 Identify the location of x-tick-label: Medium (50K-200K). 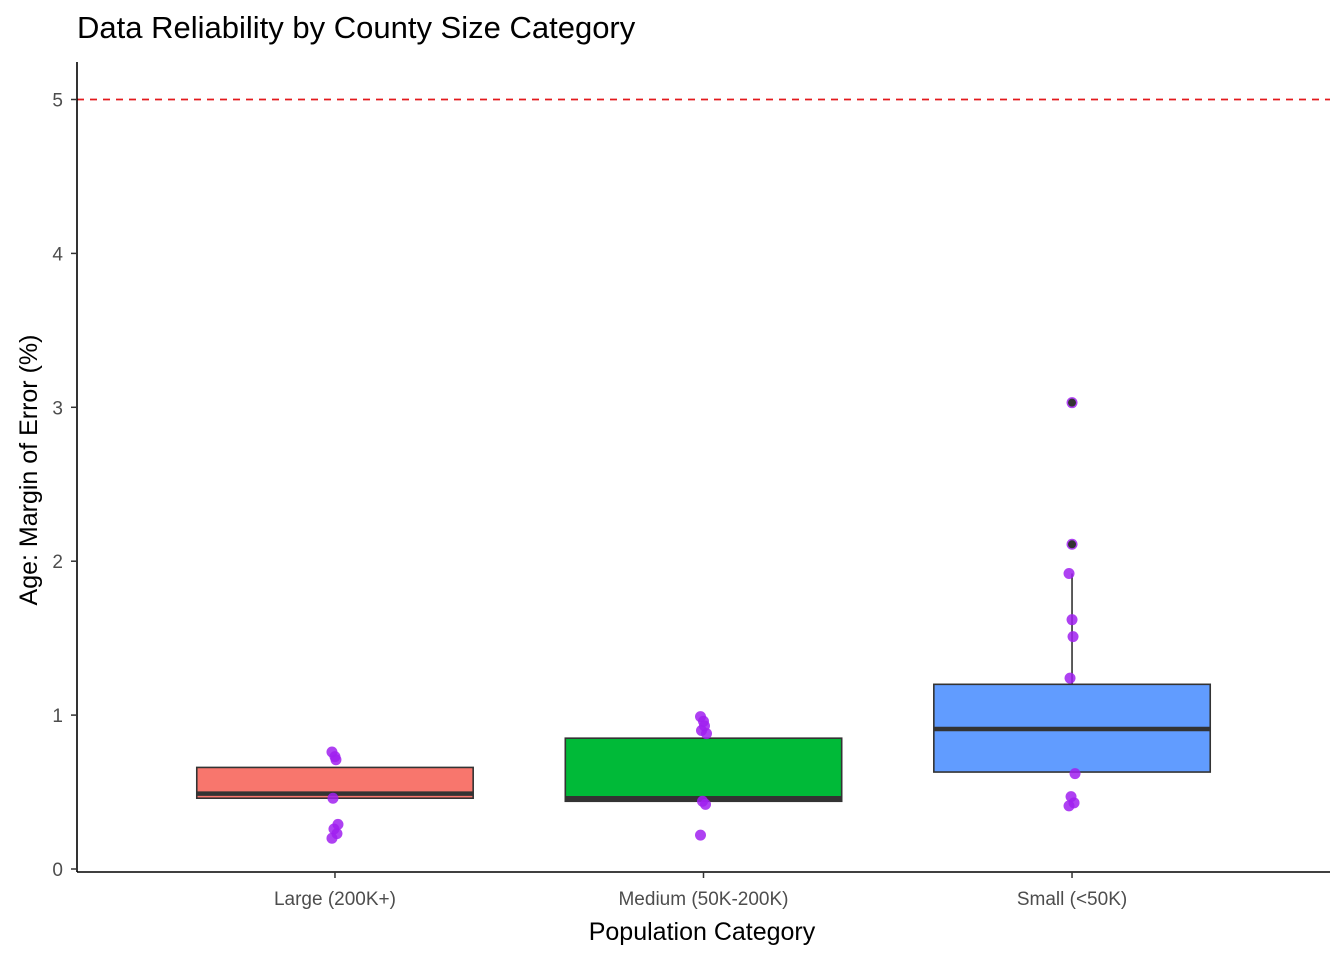
(703, 899).